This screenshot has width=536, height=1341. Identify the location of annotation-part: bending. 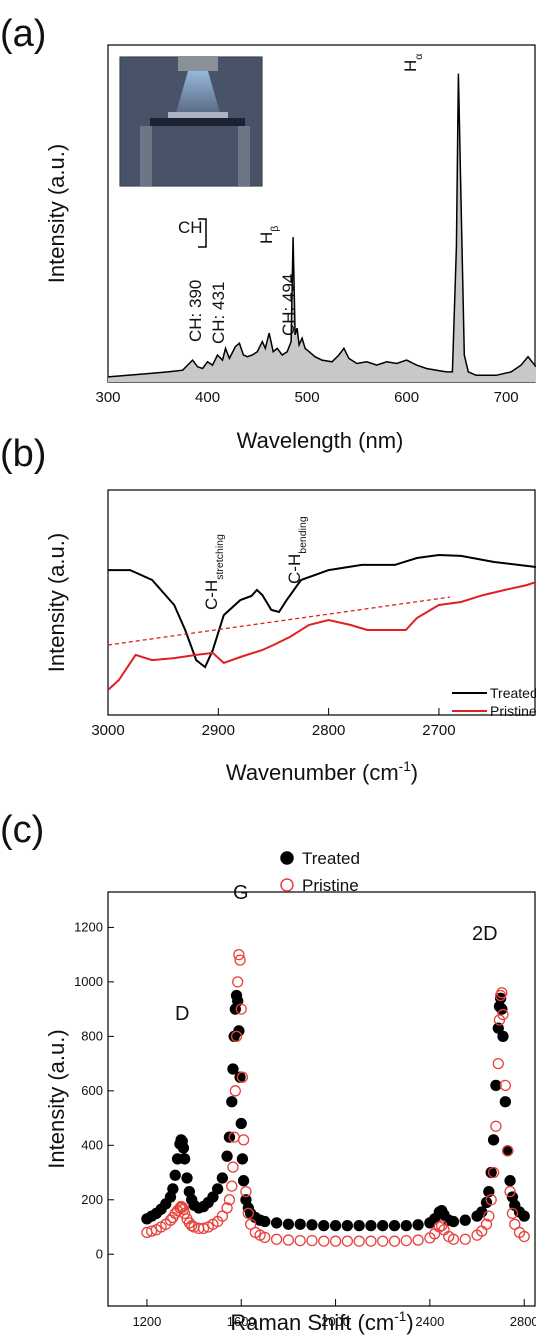
(303, 535).